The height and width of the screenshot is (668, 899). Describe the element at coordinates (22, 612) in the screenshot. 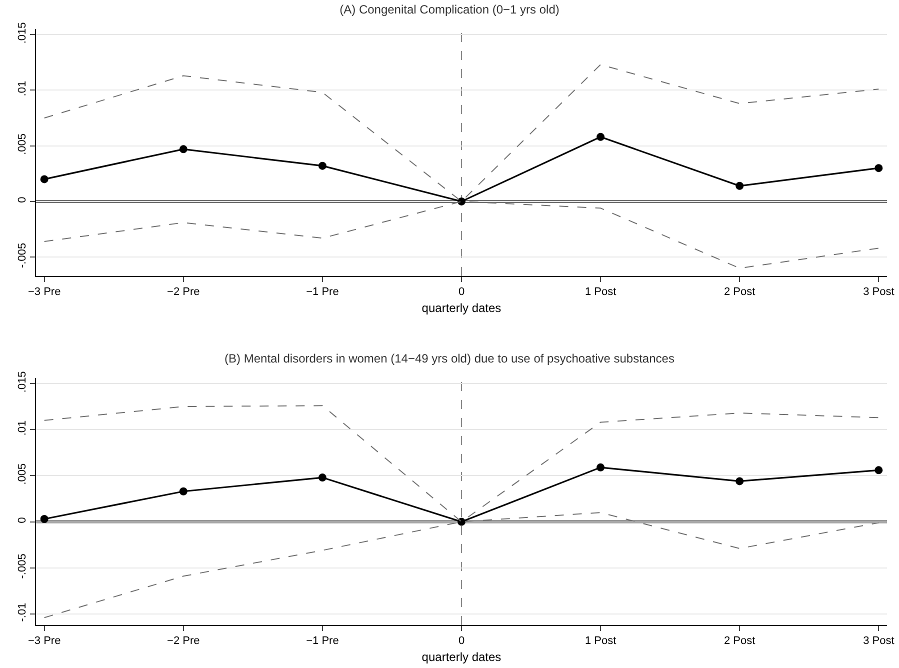

I see `y-tick-label: -.01` at that location.